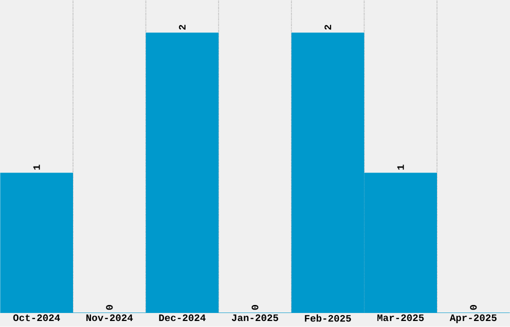  What do you see at coordinates (473, 319) in the screenshot?
I see `x-tick-label: Apr-2025` at bounding box center [473, 319].